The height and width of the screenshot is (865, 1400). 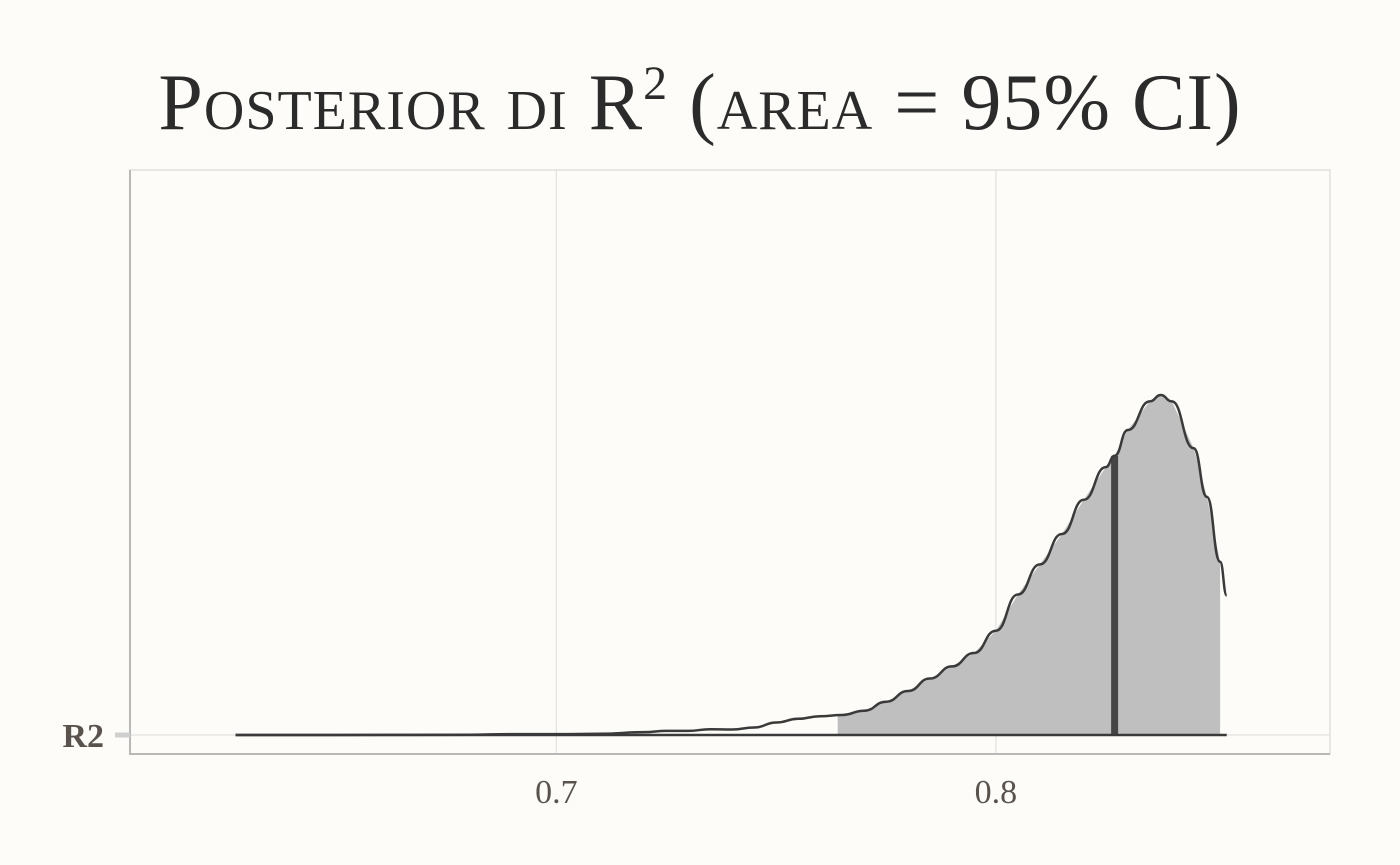 What do you see at coordinates (539, 764) in the screenshot?
I see `label-layer: 0.7 0.8 R2` at bounding box center [539, 764].